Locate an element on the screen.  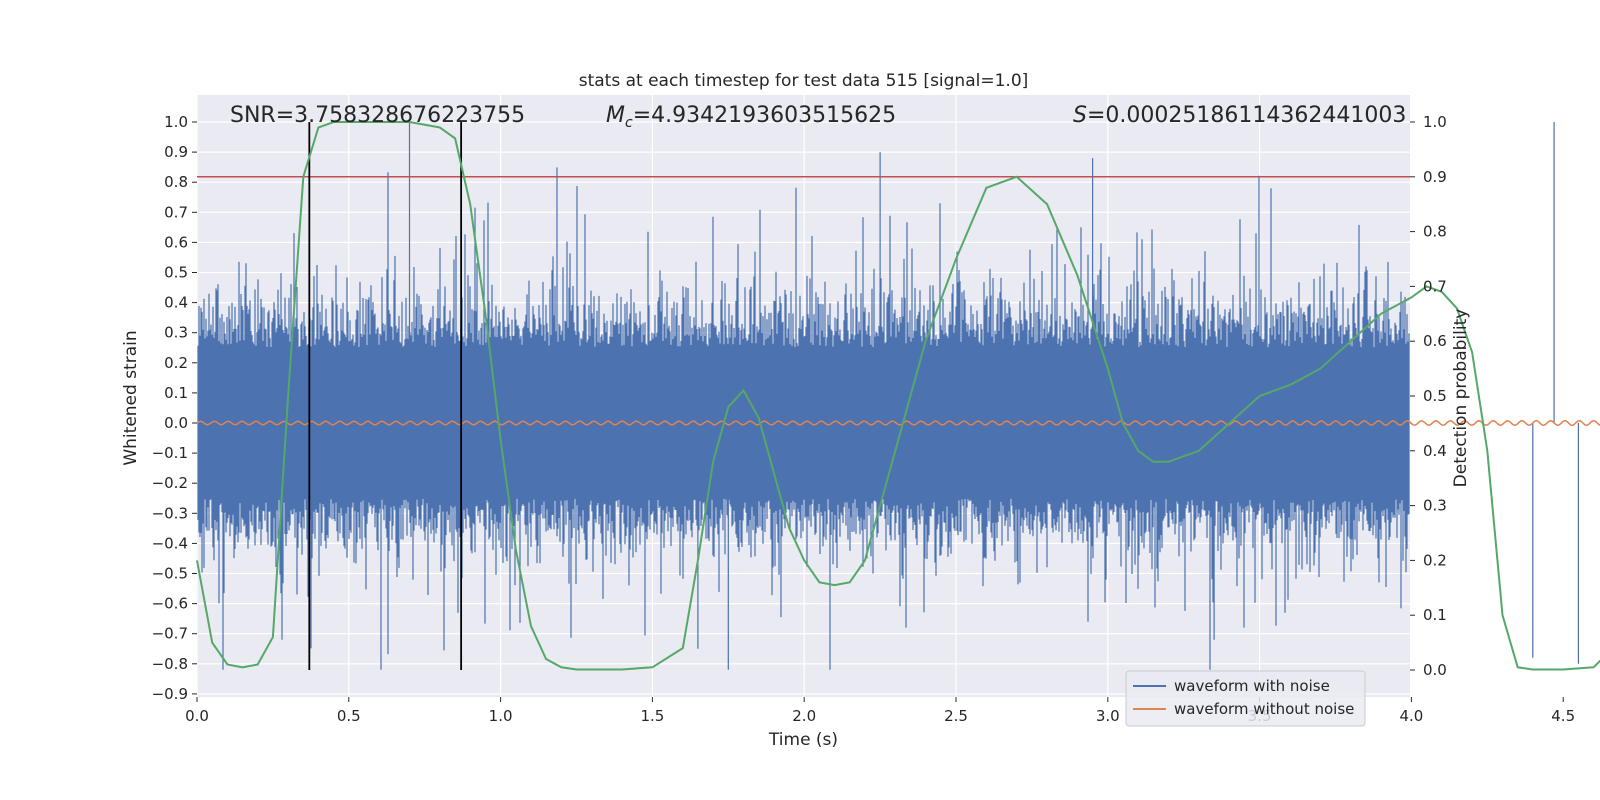
clean-waveform-series is located at coordinates (898, 423).